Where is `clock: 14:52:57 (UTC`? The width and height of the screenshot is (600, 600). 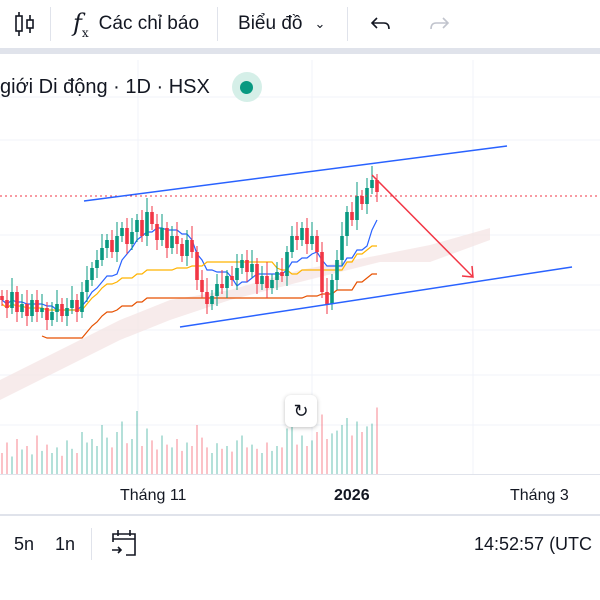
clock: 14:52:57 (UTC is located at coordinates (533, 544).